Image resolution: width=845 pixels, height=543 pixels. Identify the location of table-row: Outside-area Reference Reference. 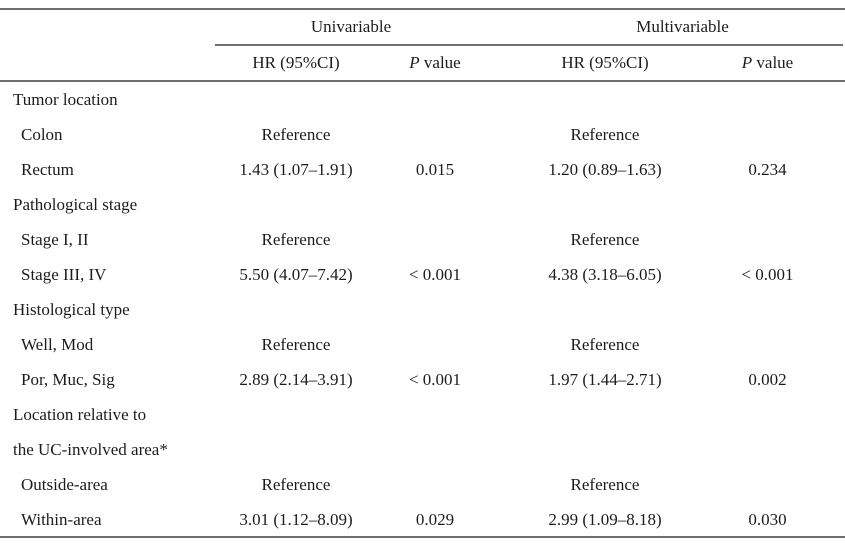
(422, 484).